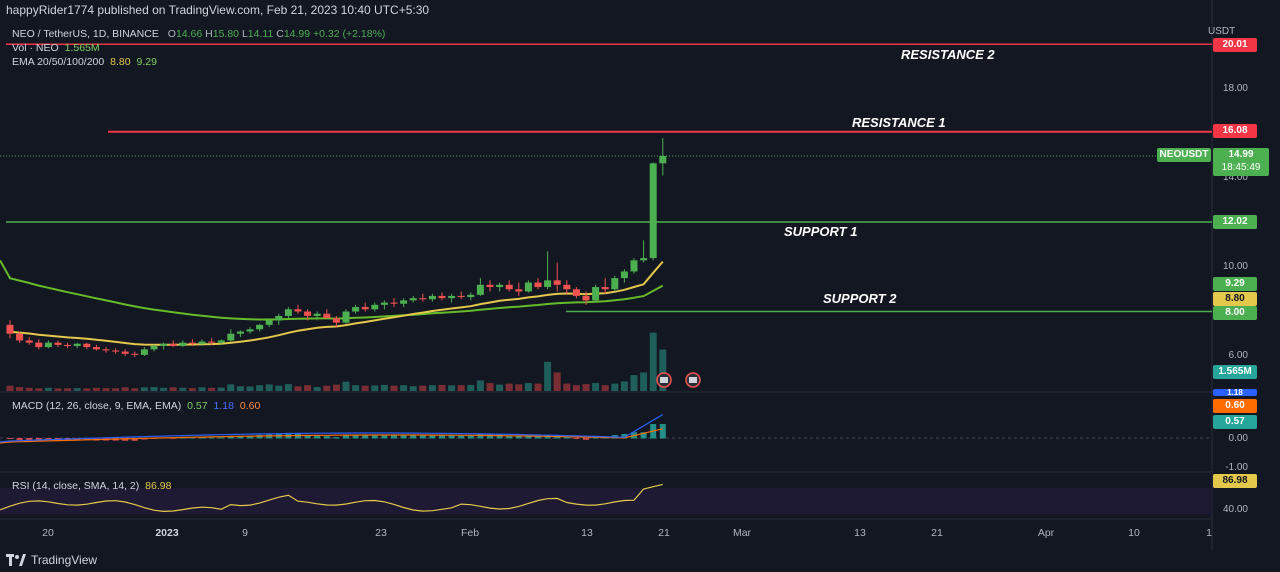 The width and height of the screenshot is (1280, 572). Describe the element at coordinates (48, 533) in the screenshot. I see `time-label-1: 20` at that location.